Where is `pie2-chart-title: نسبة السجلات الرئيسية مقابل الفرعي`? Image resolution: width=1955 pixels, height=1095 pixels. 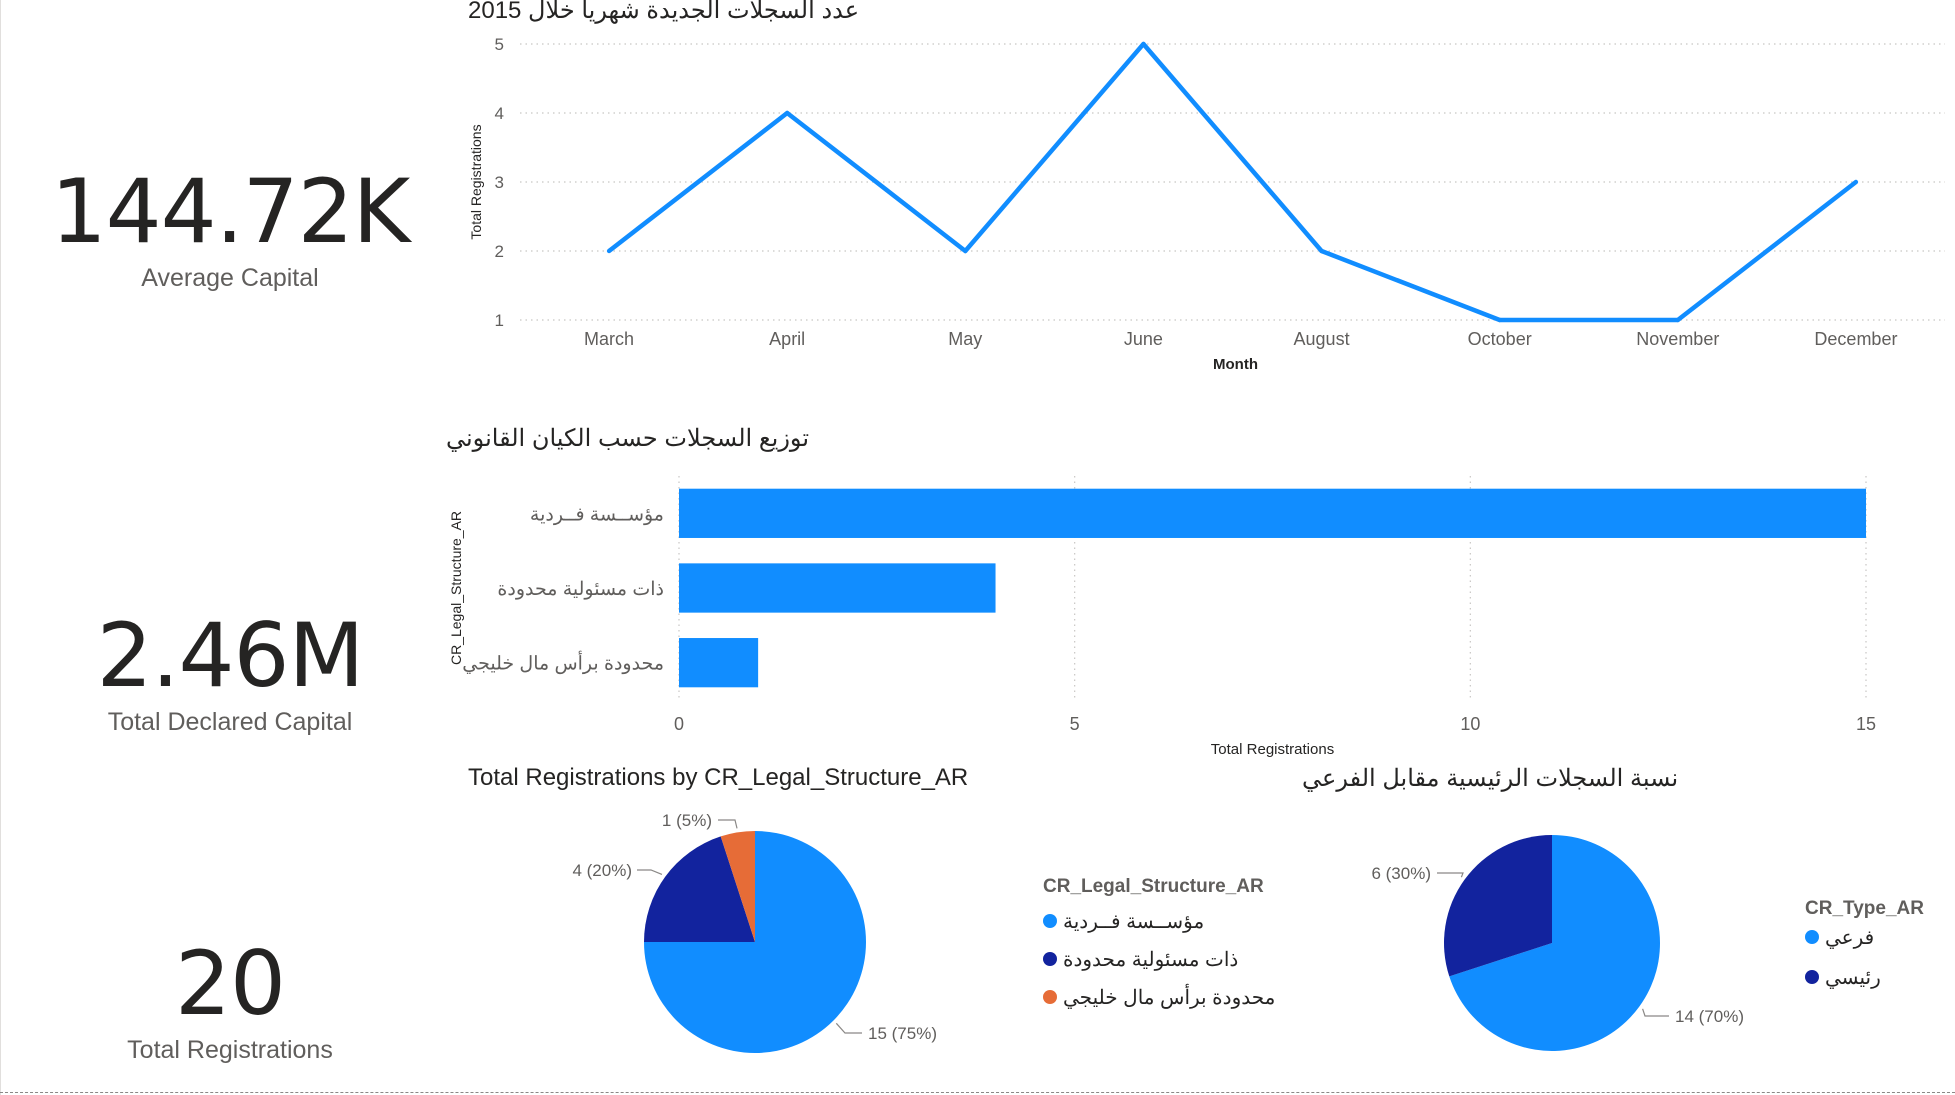
pie2-chart-title: نسبة السجلات الرئيسية مقابل الفرعي is located at coordinates (1490, 778).